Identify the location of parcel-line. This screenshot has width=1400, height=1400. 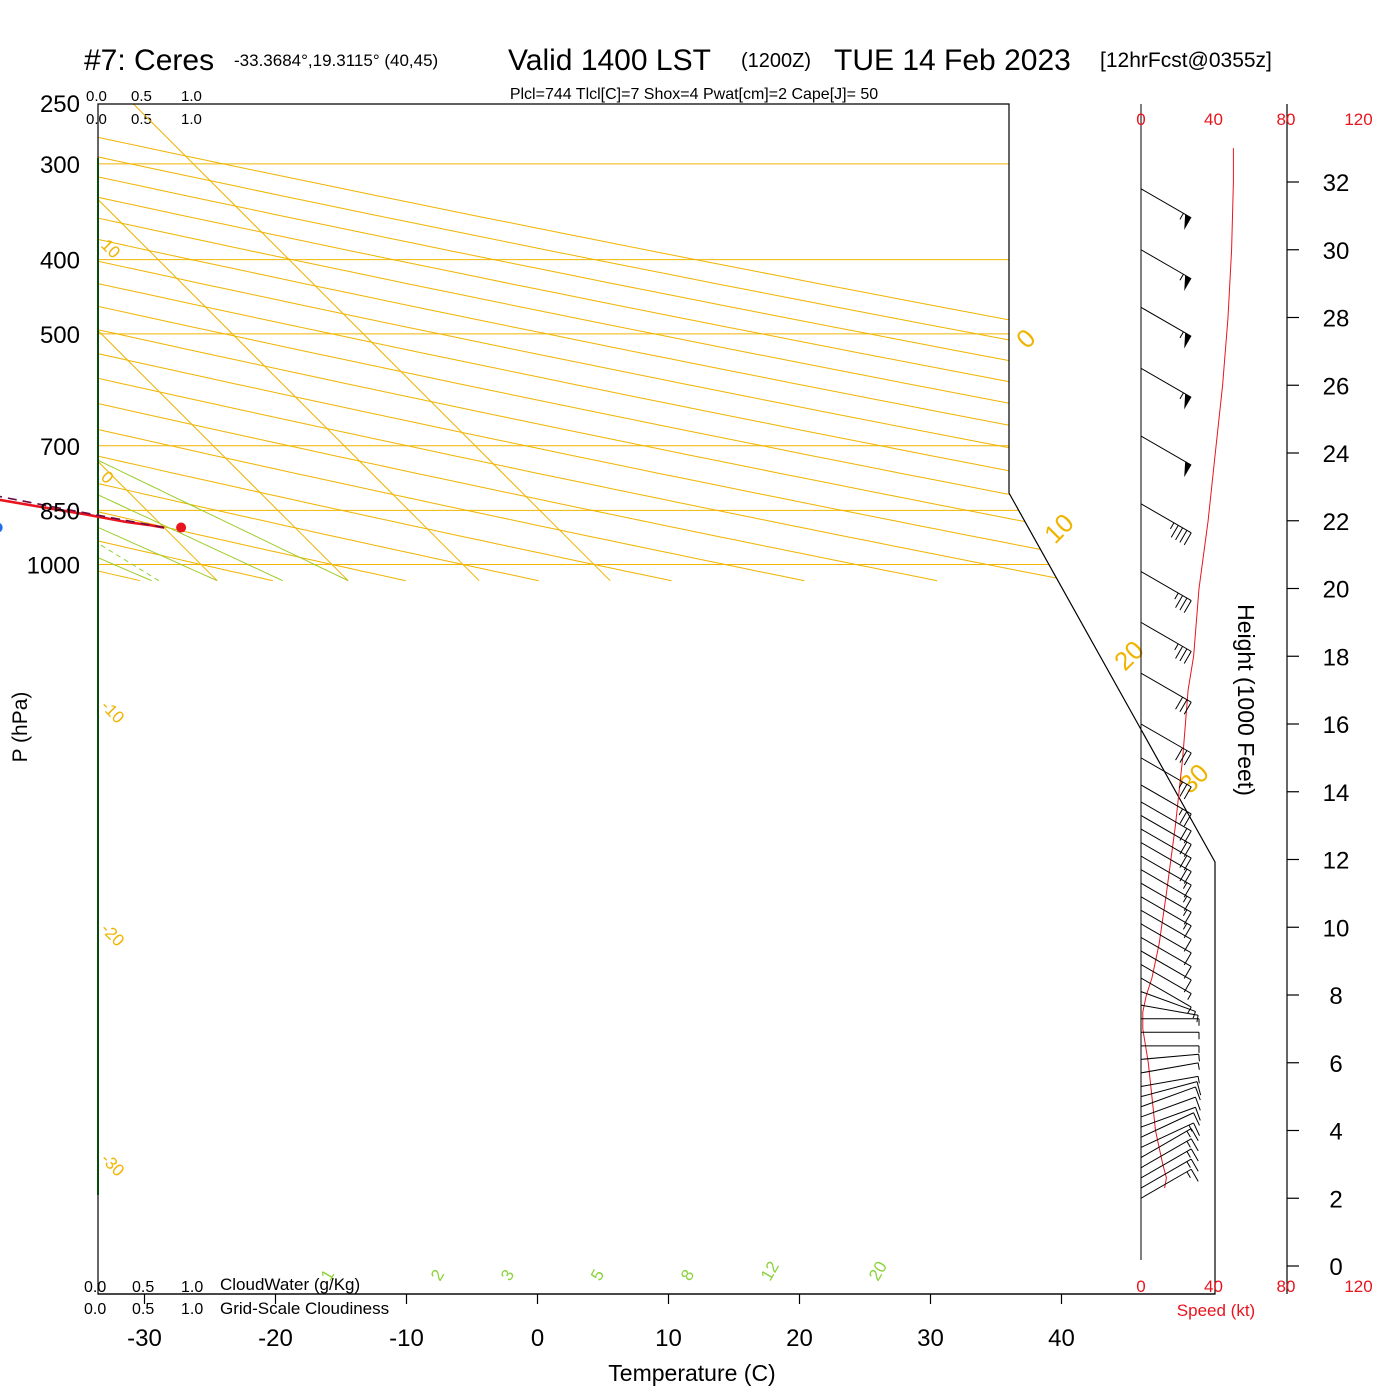
(82, 512).